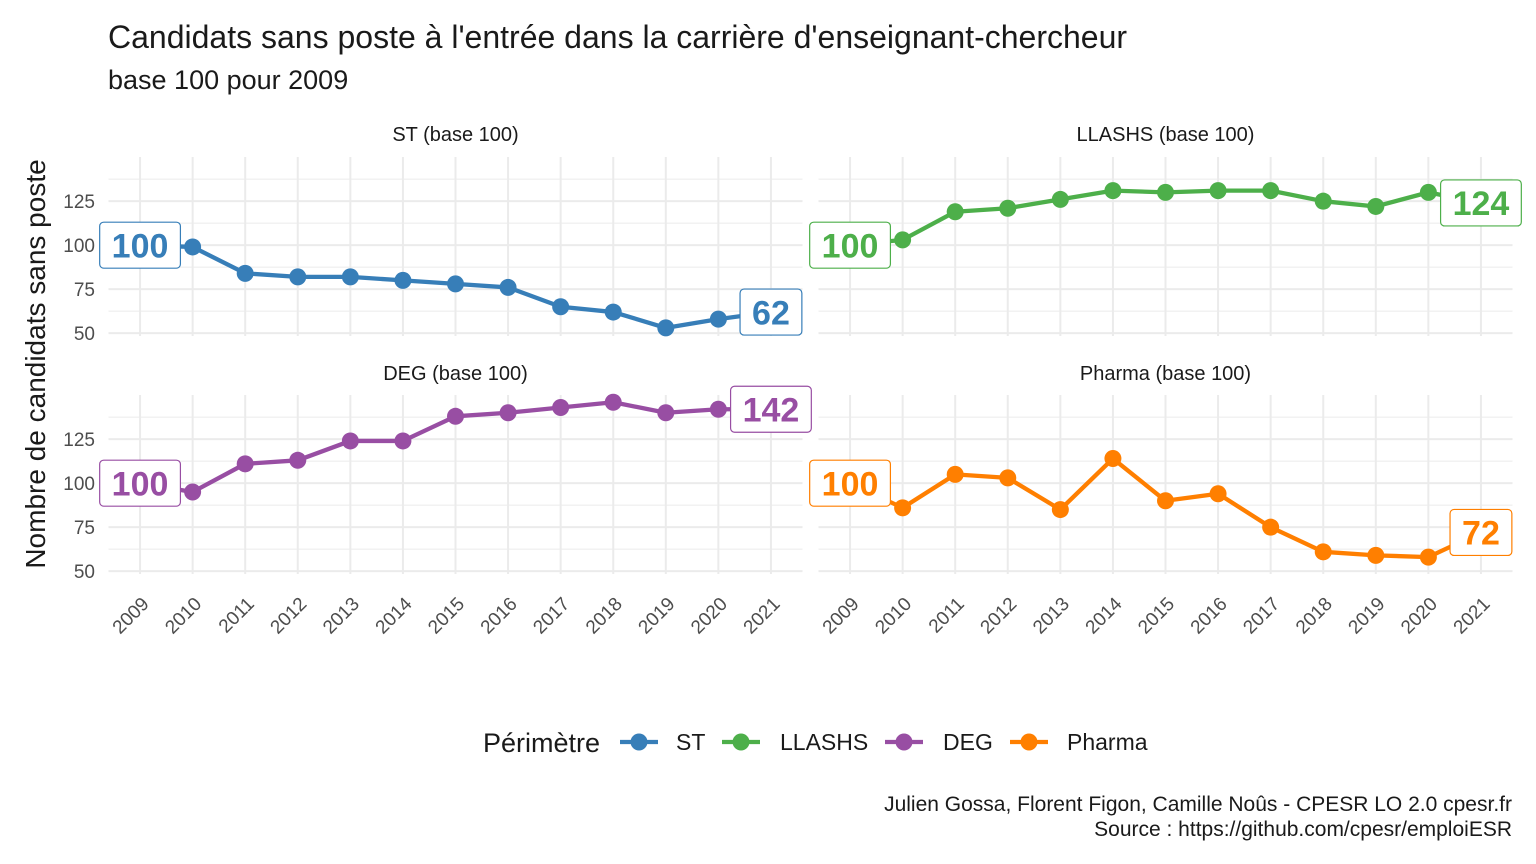 The width and height of the screenshot is (1536, 864). I want to click on legend-item-llashs: LLASHS, so click(795, 742).